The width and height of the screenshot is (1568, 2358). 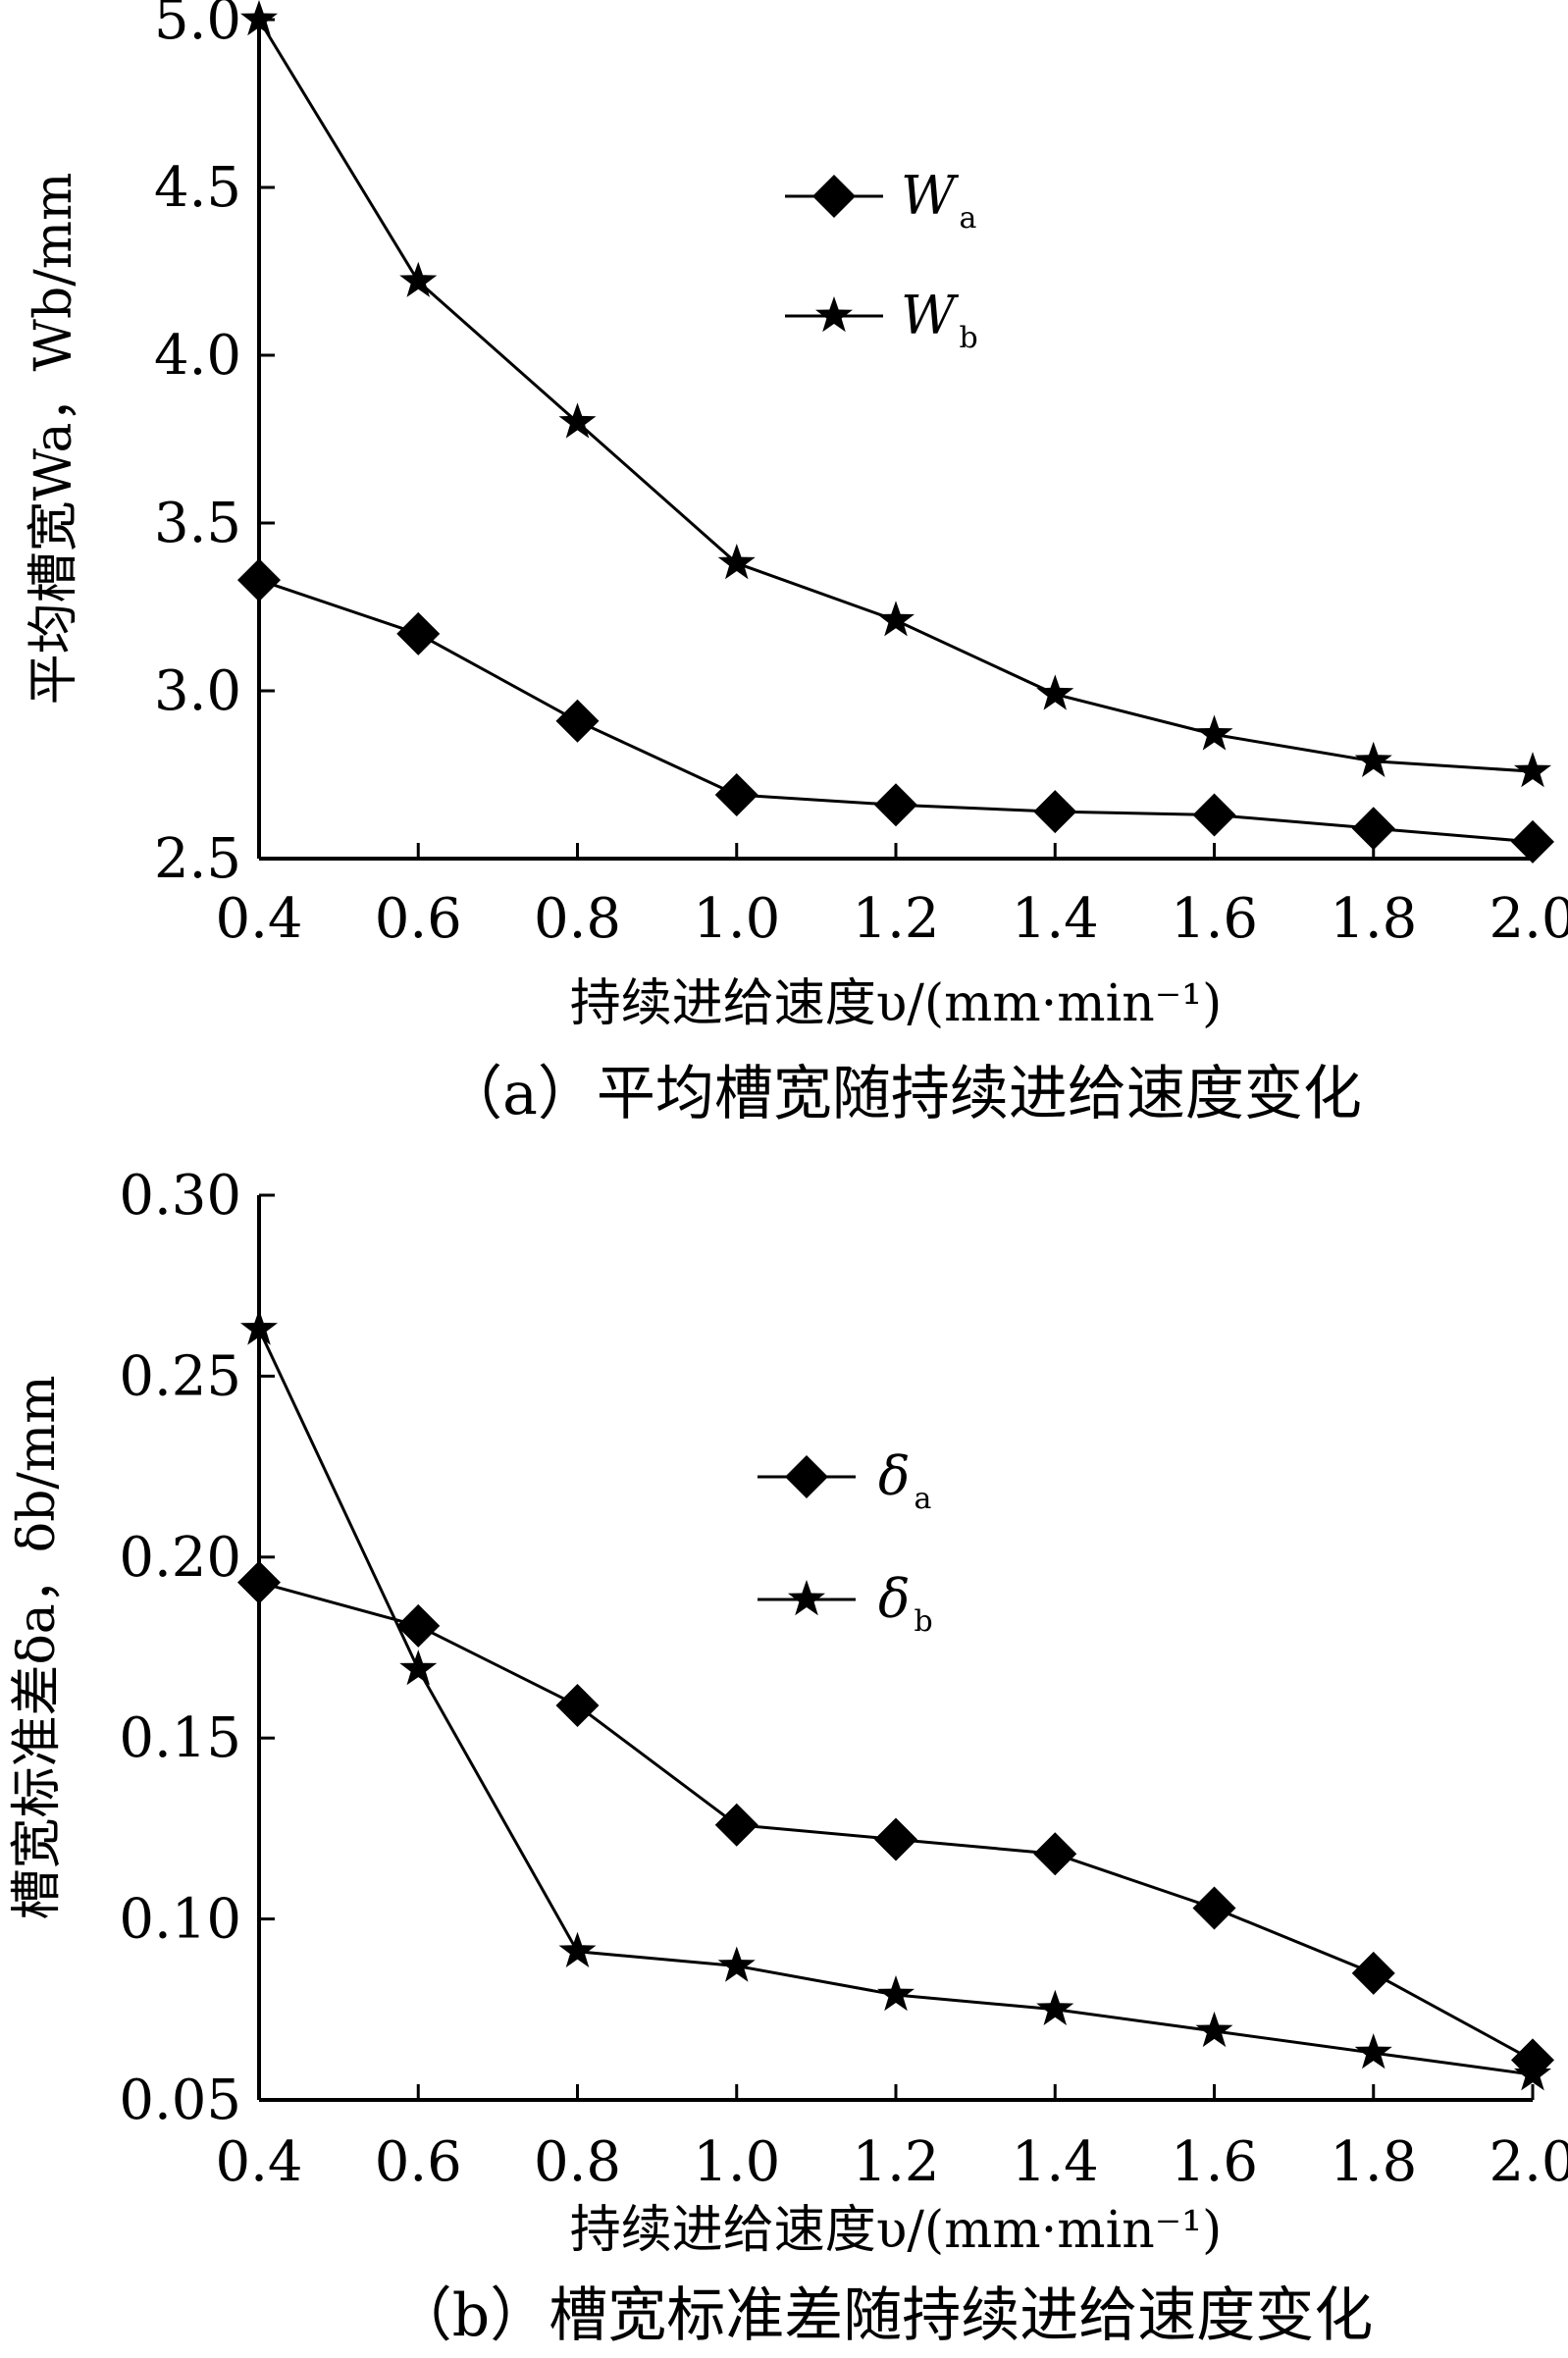 What do you see at coordinates (180, 1920) in the screenshot?
I see `y-tick-label: 0.10` at bounding box center [180, 1920].